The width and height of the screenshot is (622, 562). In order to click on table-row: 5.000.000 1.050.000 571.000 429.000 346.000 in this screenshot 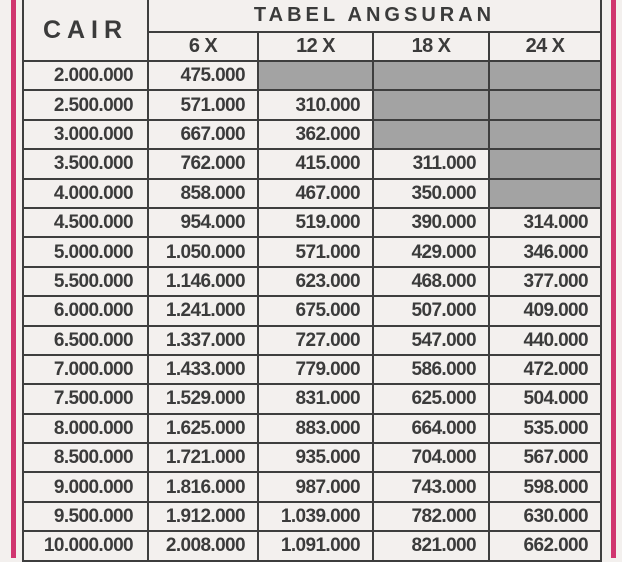, I will do `click(312, 252)`.